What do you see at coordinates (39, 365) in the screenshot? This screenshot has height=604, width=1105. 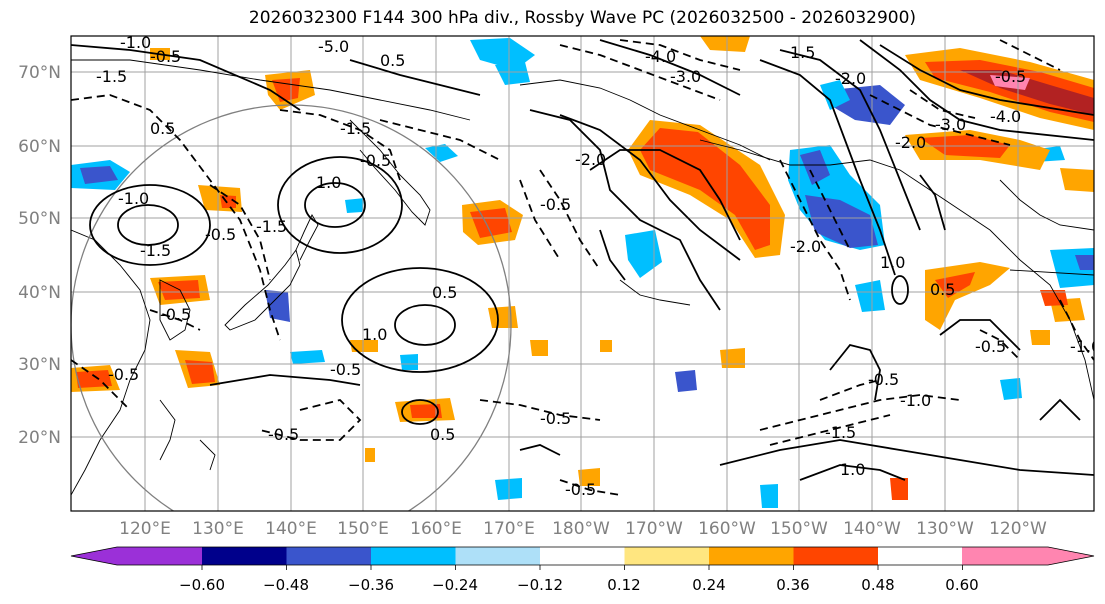 I see `lat-label: 30°N` at bounding box center [39, 365].